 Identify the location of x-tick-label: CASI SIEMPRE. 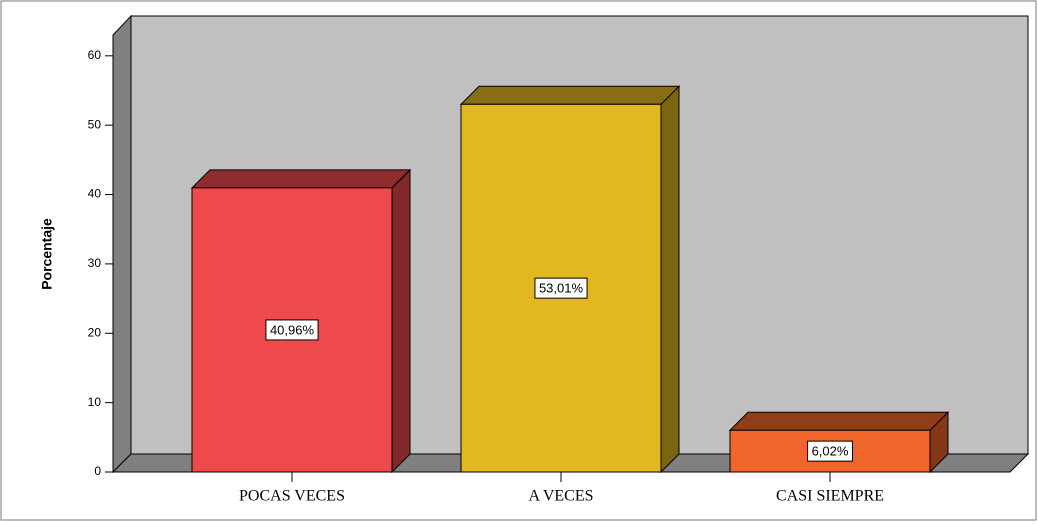
(830, 496).